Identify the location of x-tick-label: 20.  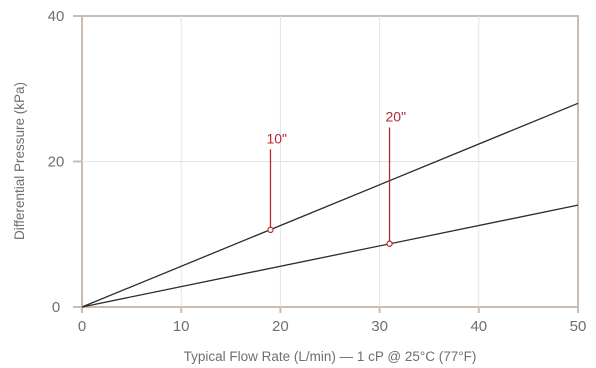
(280, 326).